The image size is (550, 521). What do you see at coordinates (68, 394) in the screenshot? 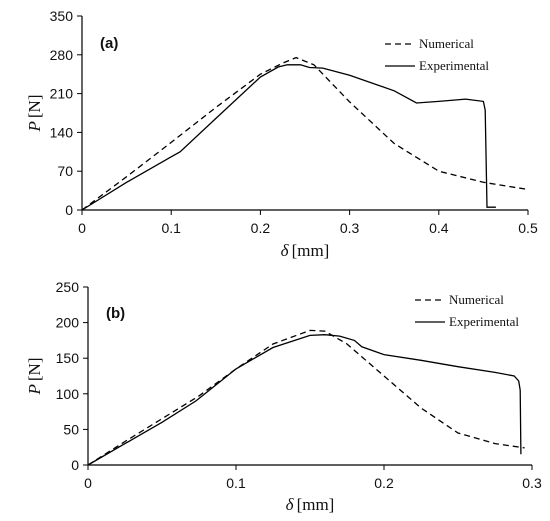
I see `y-tick-label: 100` at bounding box center [68, 394].